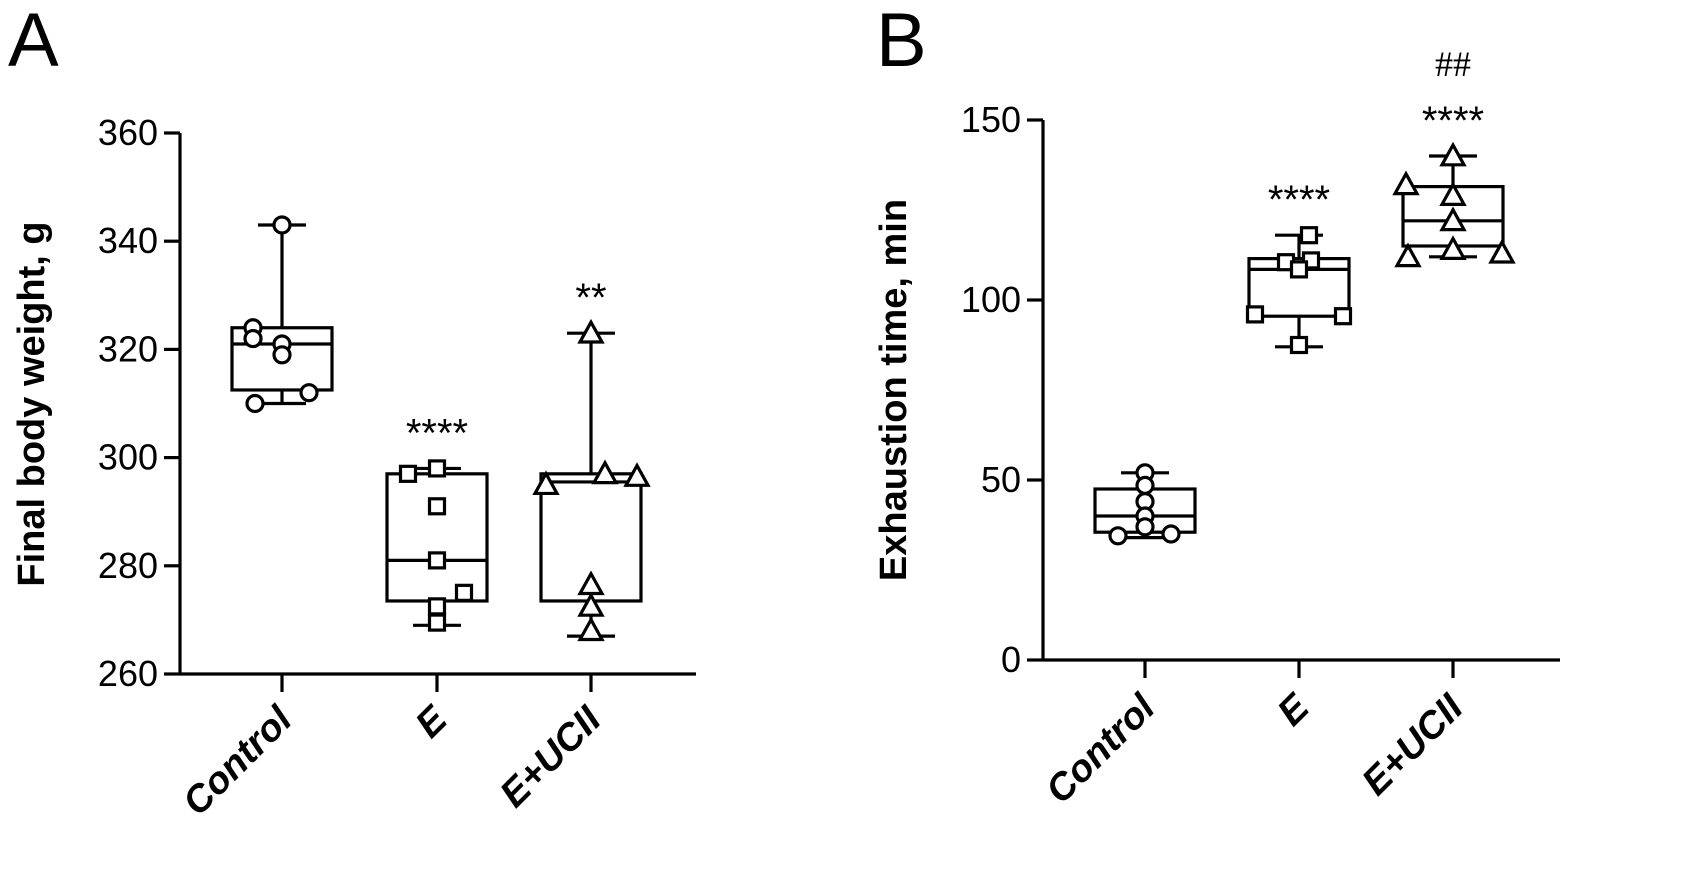 The image size is (1688, 891). What do you see at coordinates (991, 119) in the screenshot?
I see `y-tick-label: 150` at bounding box center [991, 119].